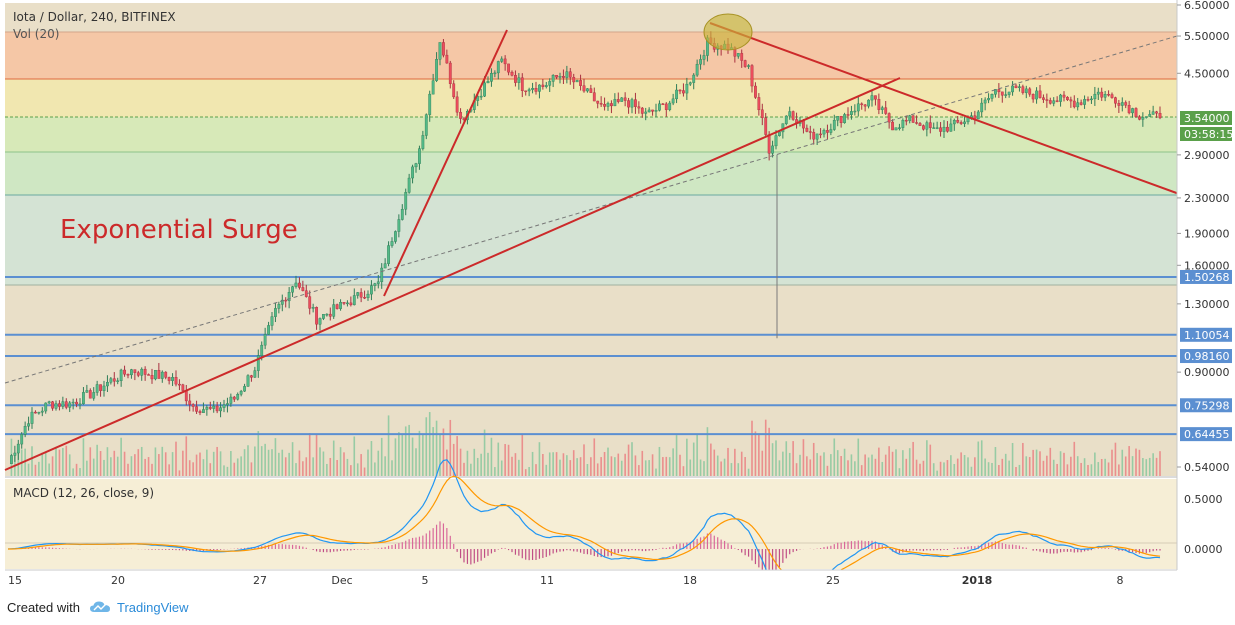 The height and width of the screenshot is (625, 1235). I want to click on level-badge-label: 1.50268, so click(1207, 277).